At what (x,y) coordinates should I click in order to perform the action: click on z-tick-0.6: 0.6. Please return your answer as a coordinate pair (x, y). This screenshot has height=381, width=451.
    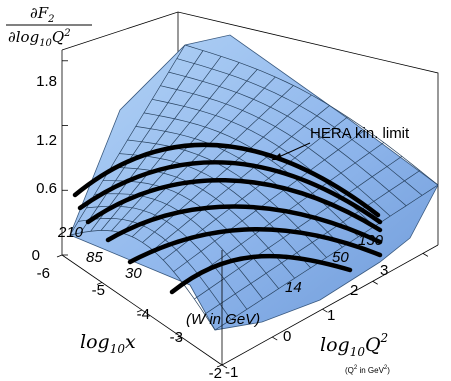
    Looking at the image, I should click on (46, 188).